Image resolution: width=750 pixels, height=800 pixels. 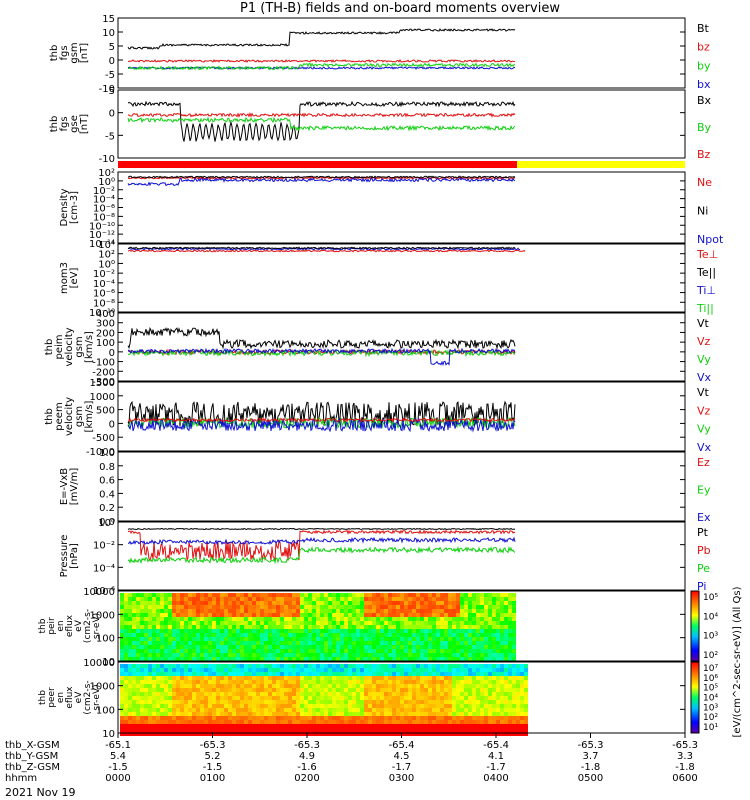 I want to click on fgs-gse-frame, so click(x=401, y=124).